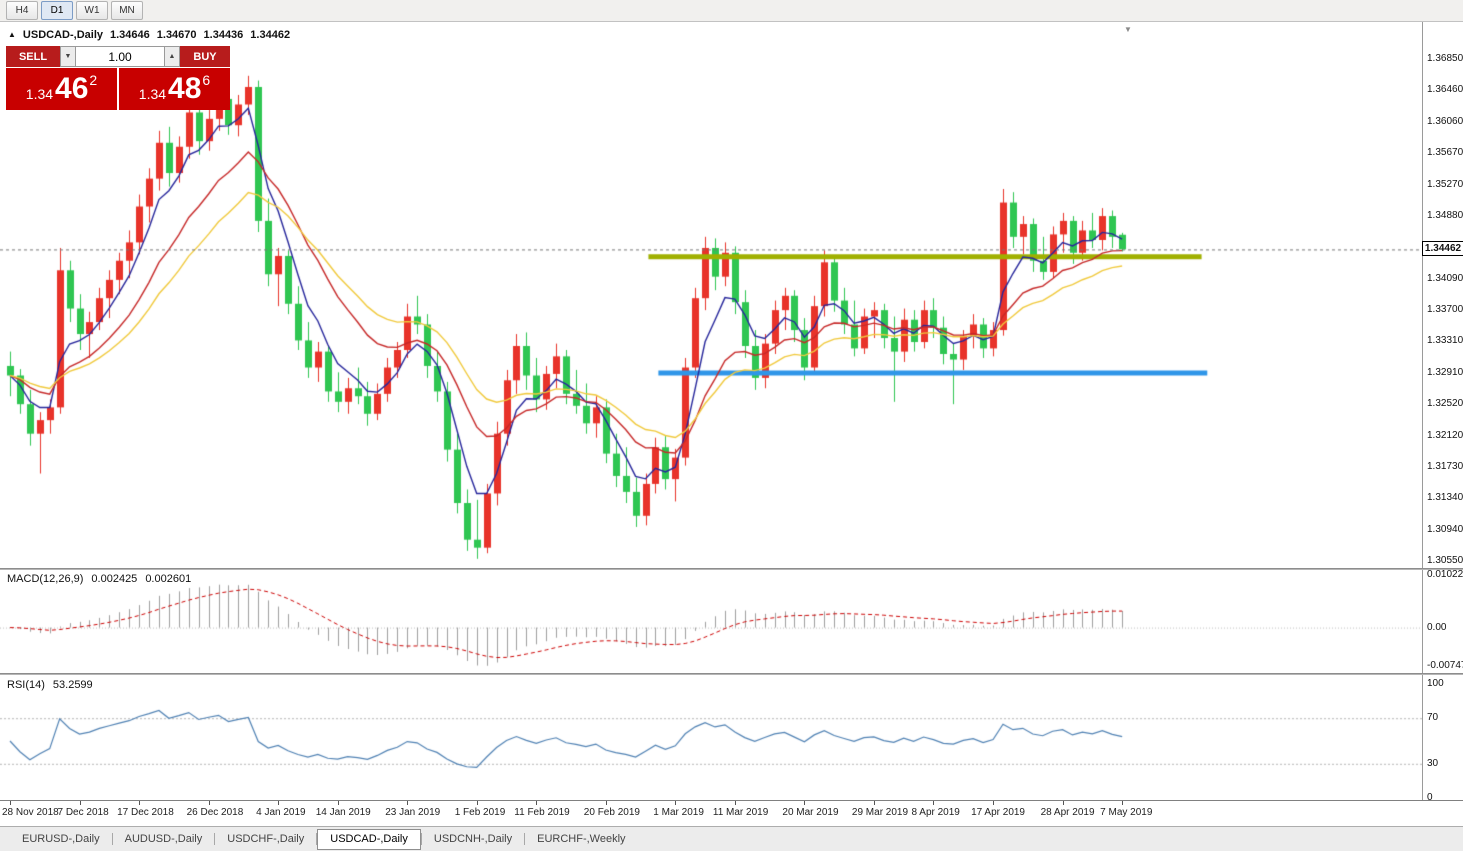  Describe the element at coordinates (206, 80) in the screenshot. I see `buy-price-fraction: 6` at that location.